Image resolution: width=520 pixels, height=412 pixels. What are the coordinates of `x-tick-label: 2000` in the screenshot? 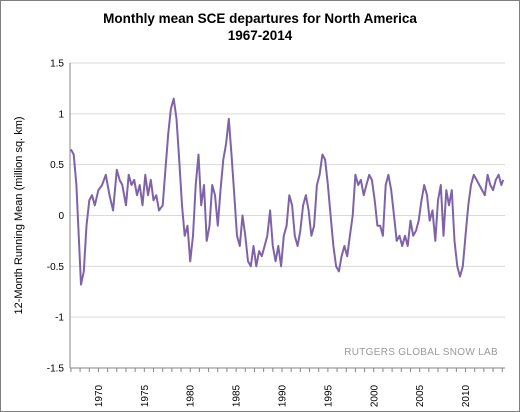 It's located at (374, 395).